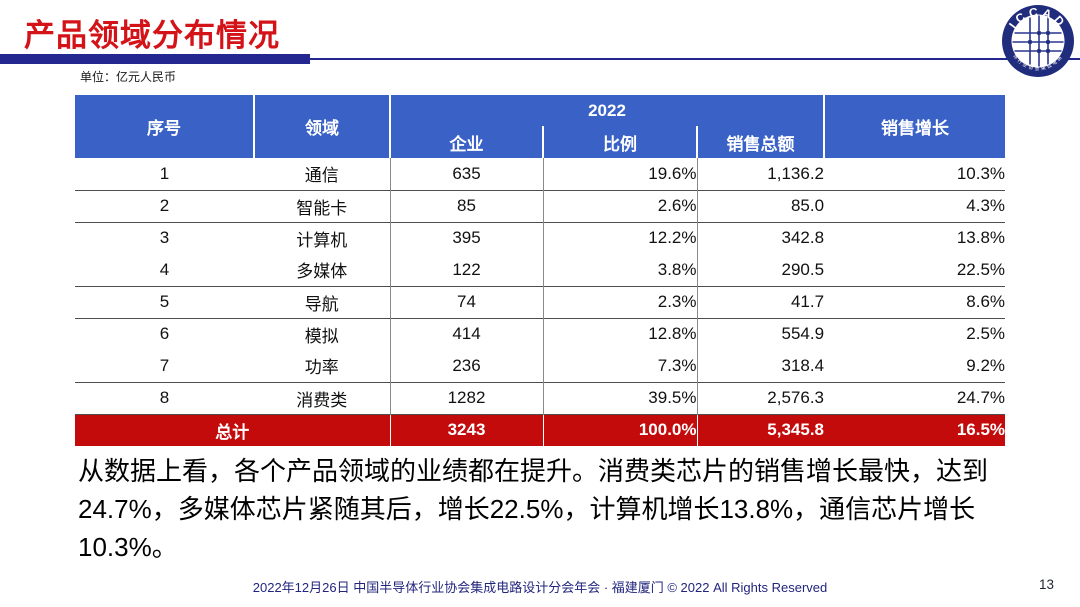 The image size is (1080, 607). Describe the element at coordinates (760, 270) in the screenshot. I see `cell-sales: 290.5` at that location.